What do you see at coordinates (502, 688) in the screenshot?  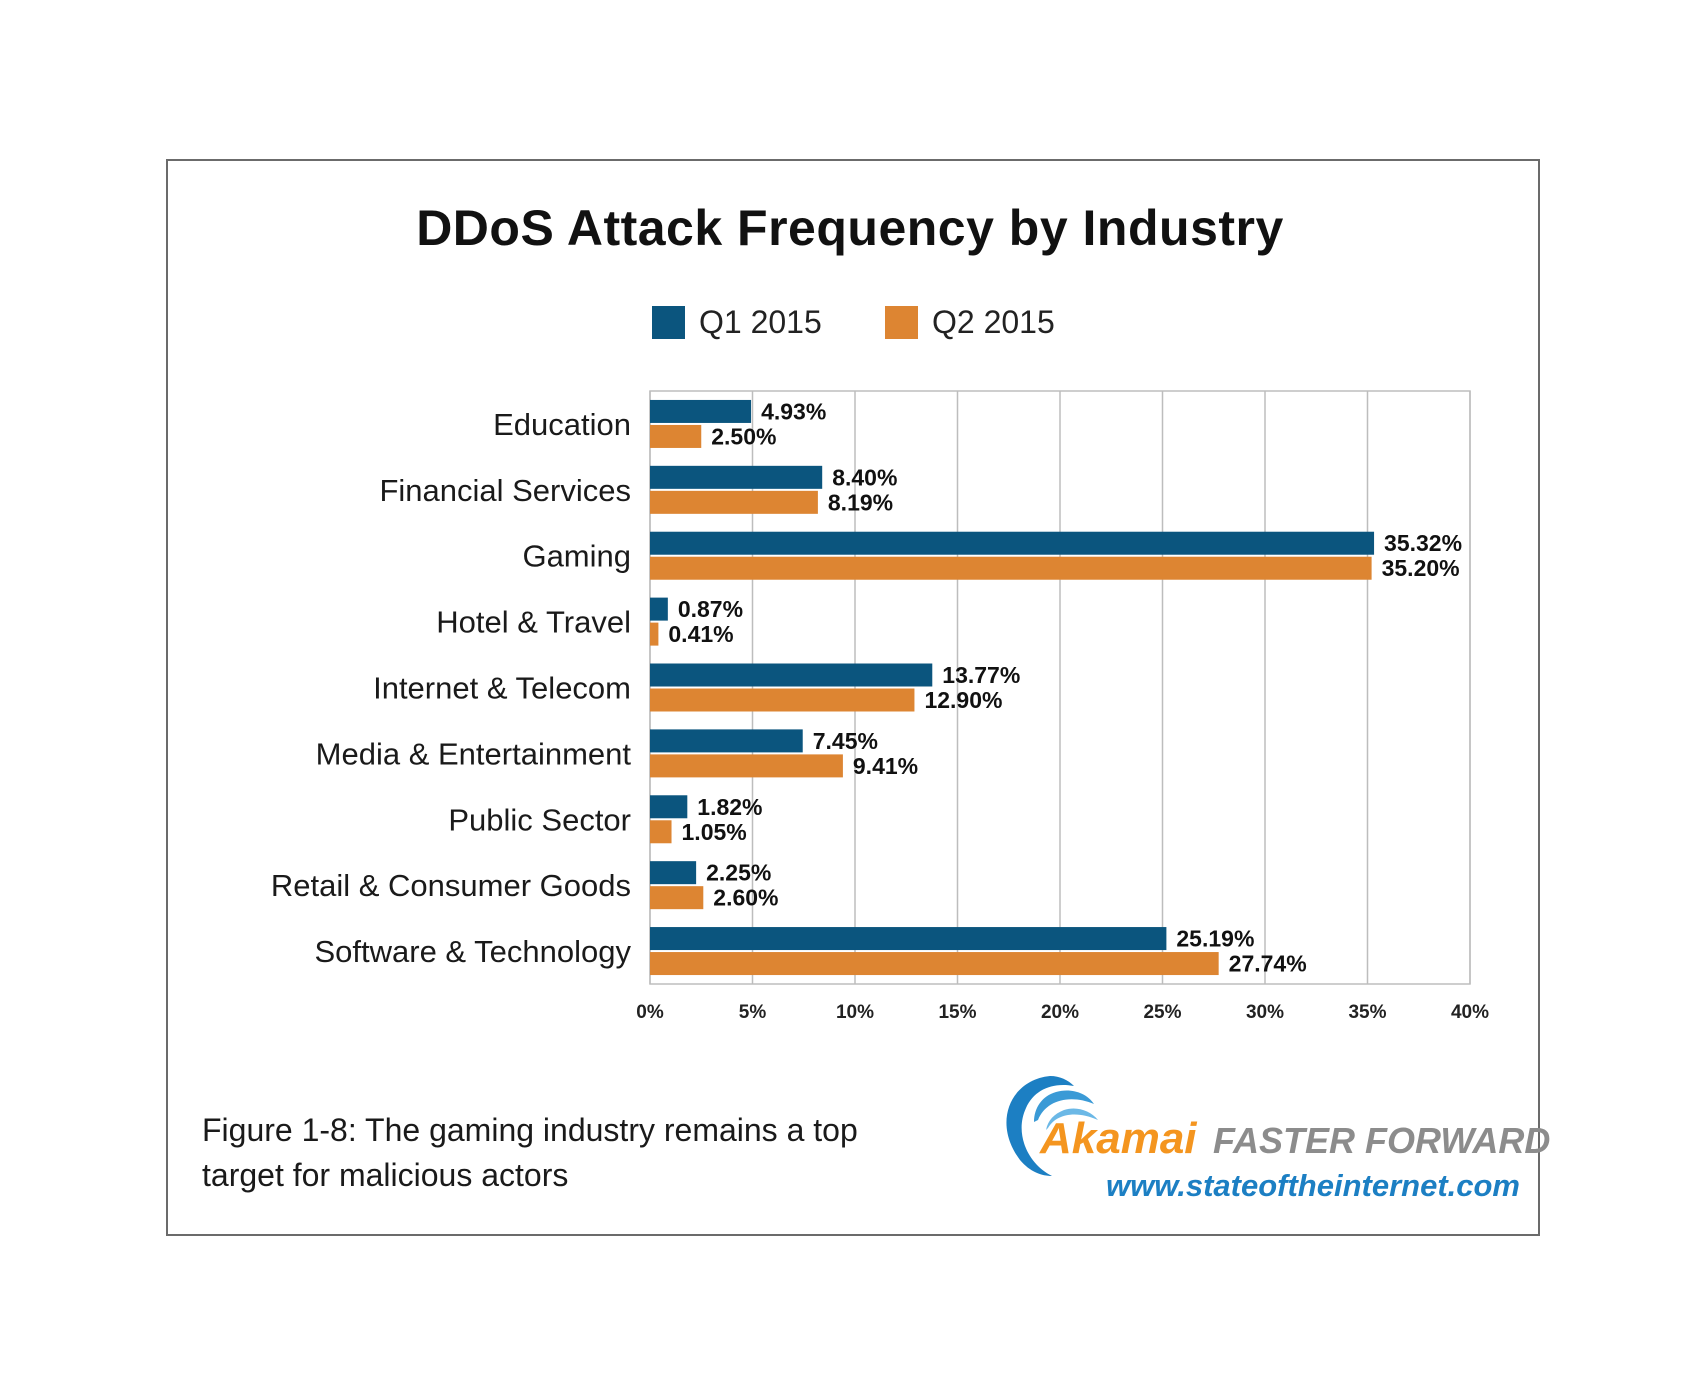 I see `category-label: Internet & Telecom` at bounding box center [502, 688].